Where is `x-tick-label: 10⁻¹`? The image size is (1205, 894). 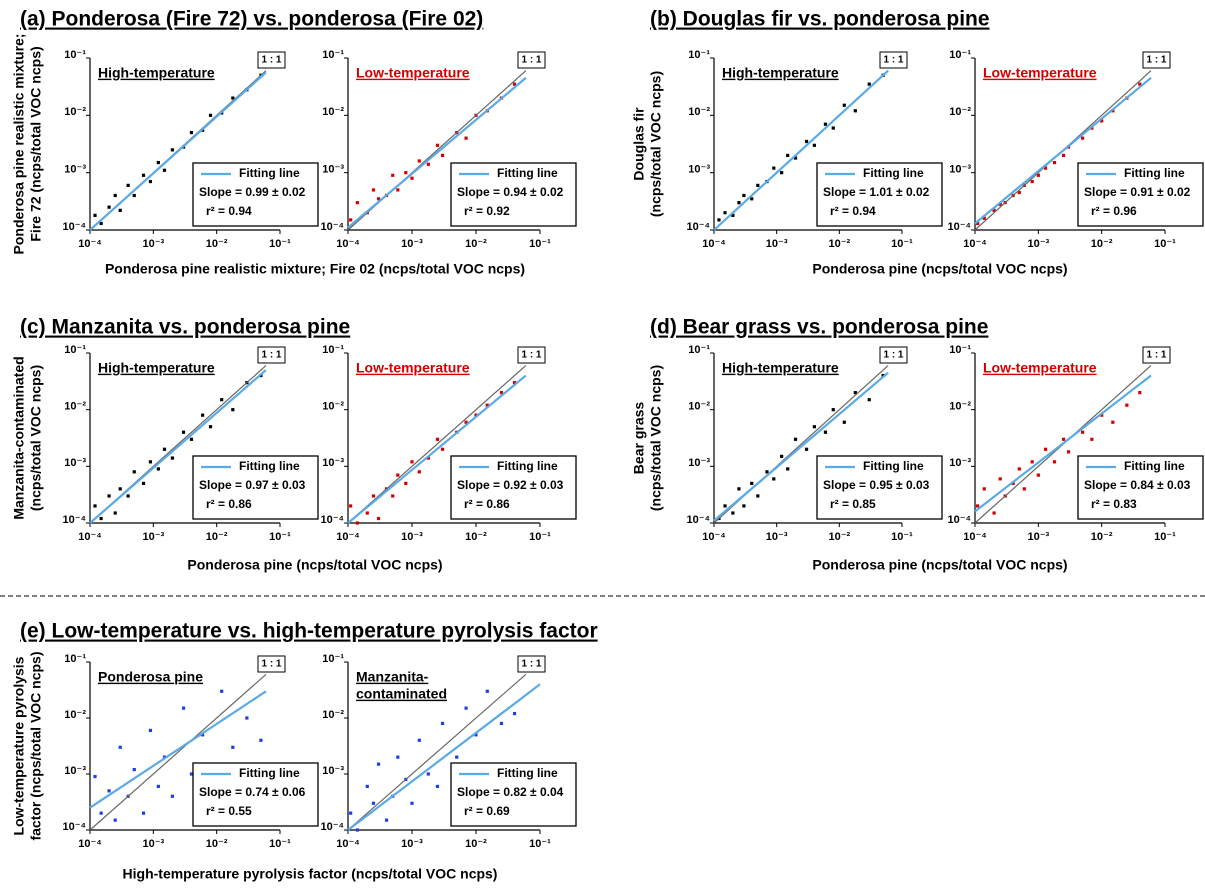 x-tick-label: 10⁻¹ is located at coordinates (1165, 537).